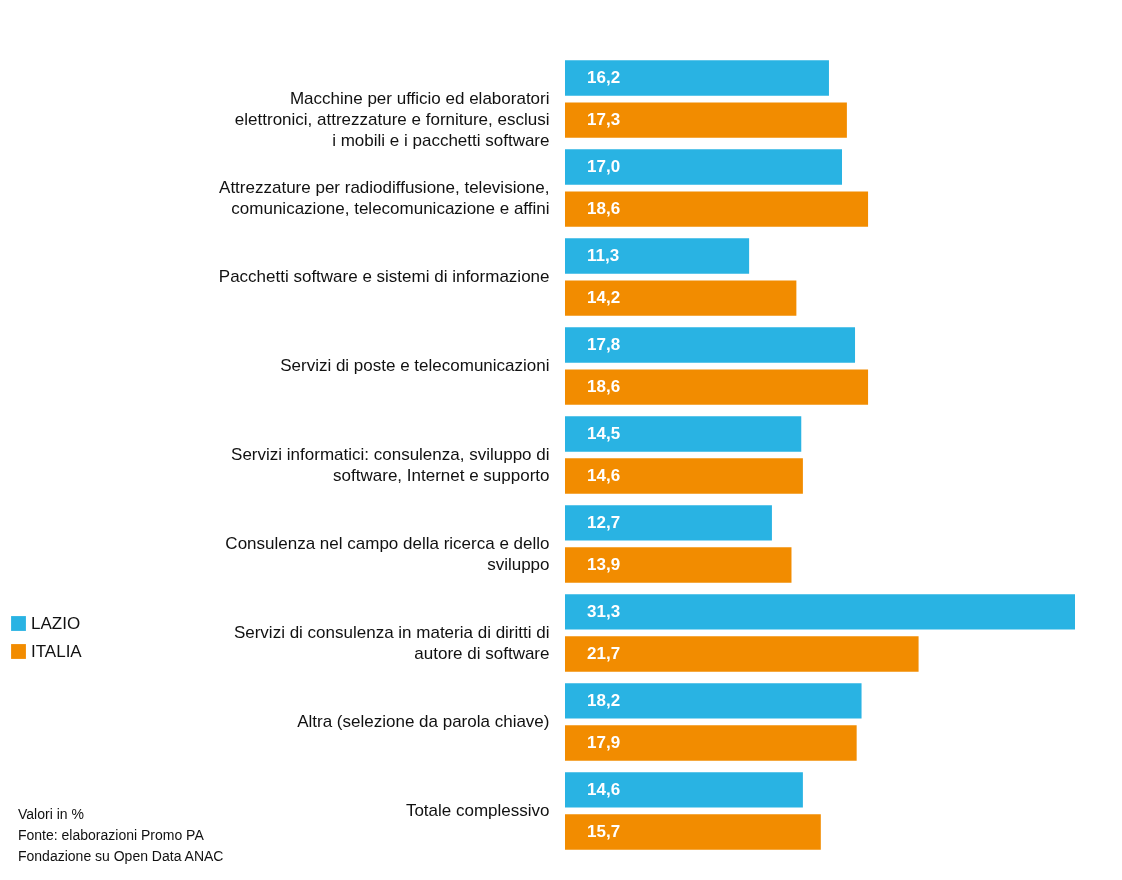 The width and height of the screenshot is (1122, 880). Describe the element at coordinates (477, 810) in the screenshot. I see `y-tick-label: Totale complessivo` at that location.